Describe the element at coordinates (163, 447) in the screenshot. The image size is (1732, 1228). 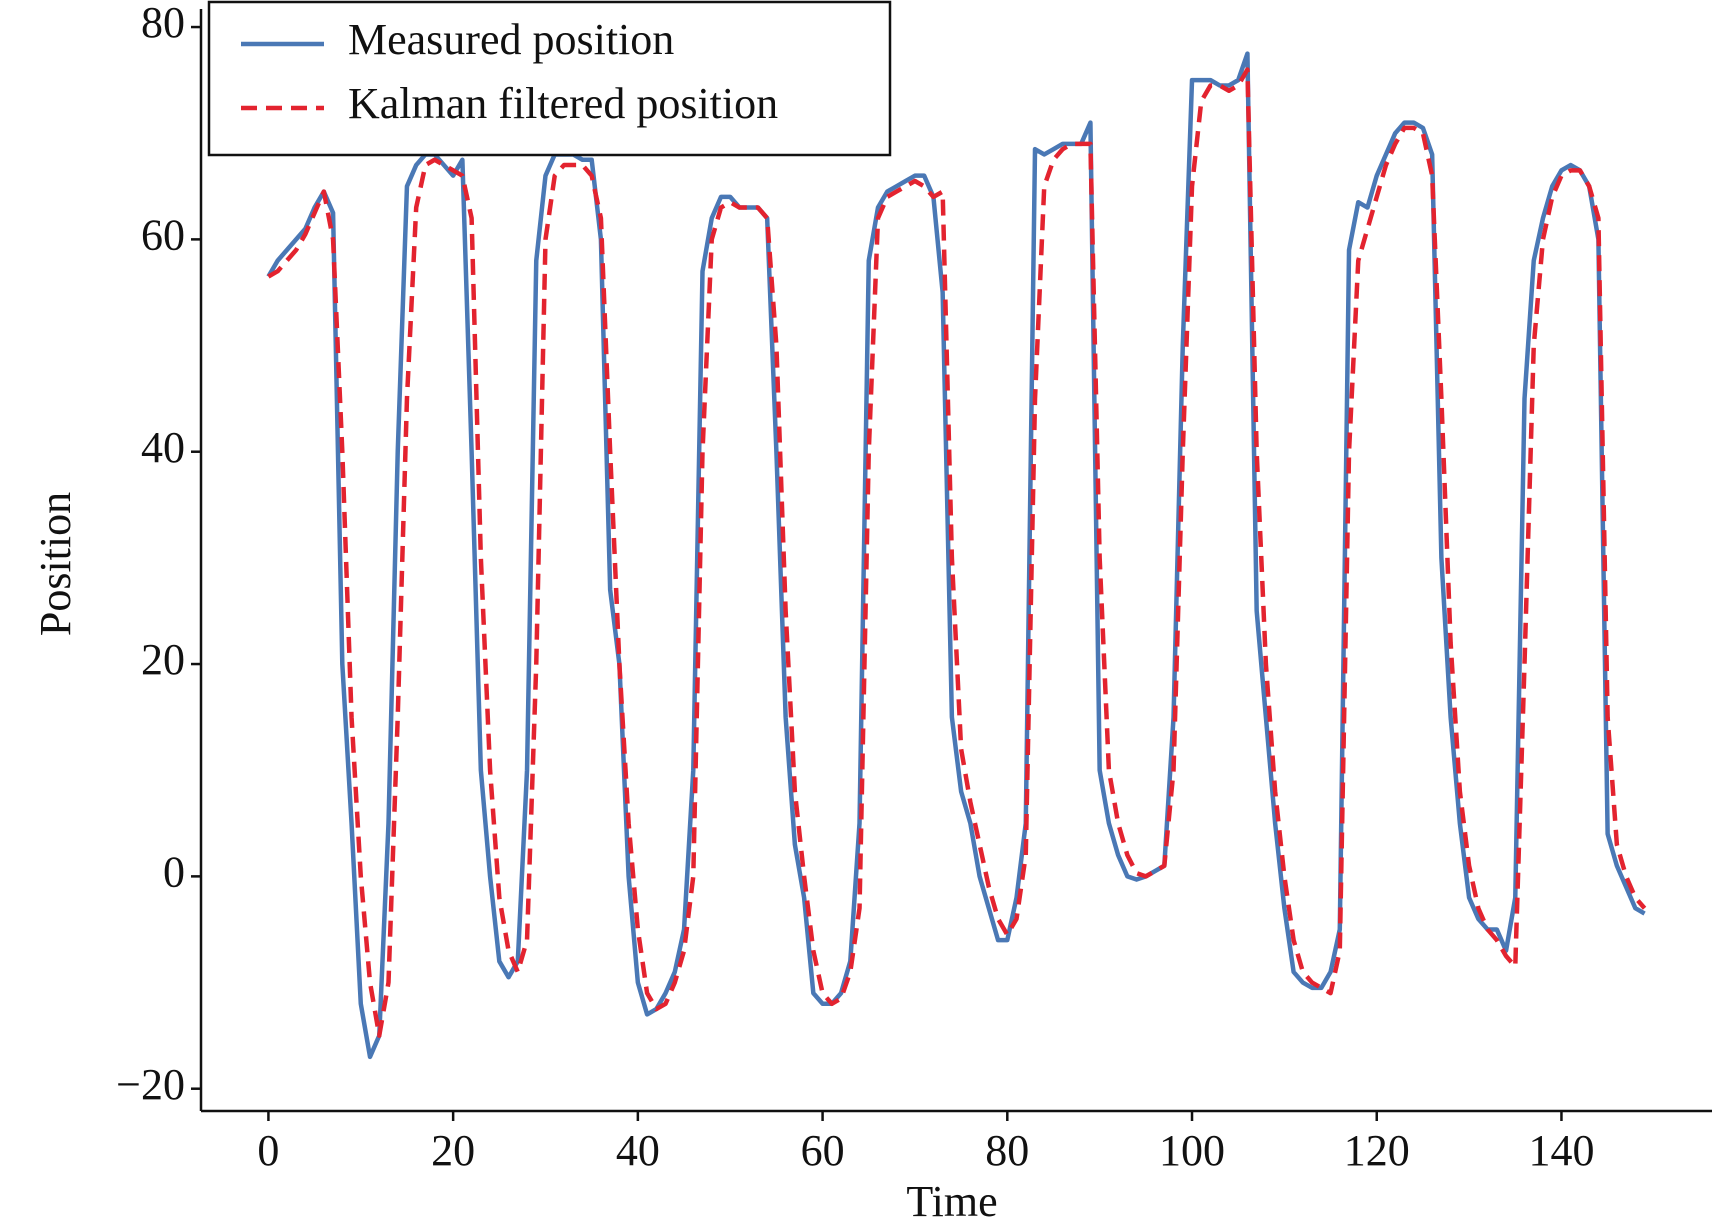
I see `y-tick-label: 40` at that location.